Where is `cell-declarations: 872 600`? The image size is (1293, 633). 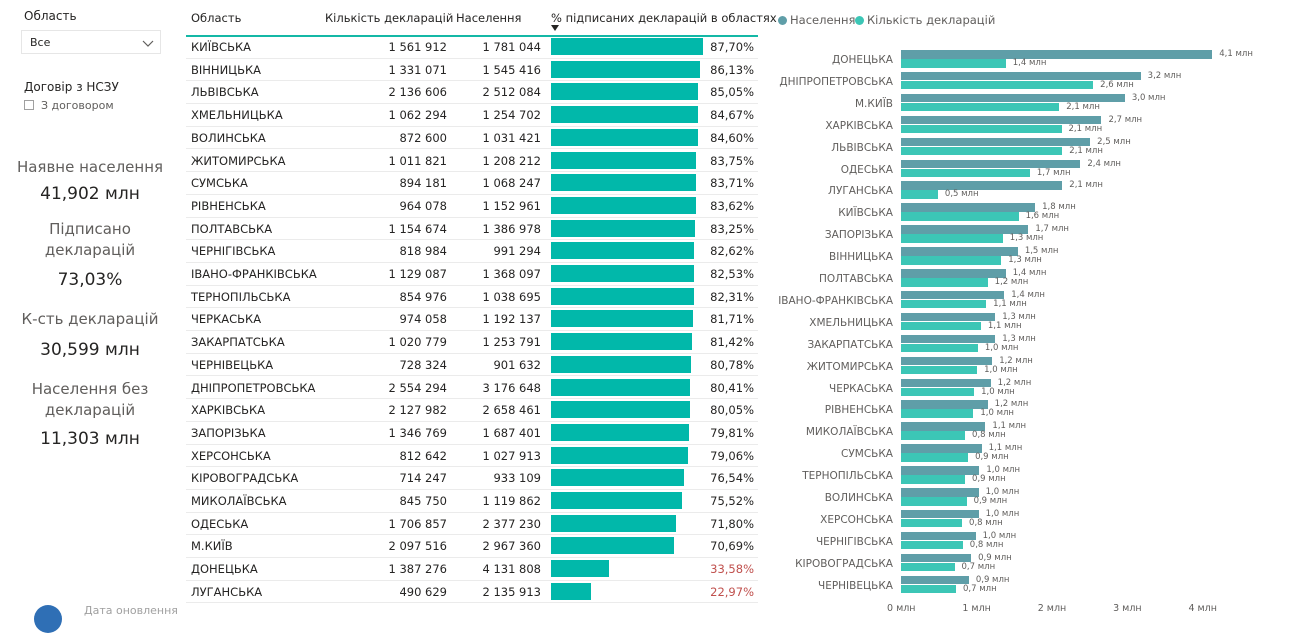
cell-declarations: 872 600 is located at coordinates (423, 137).